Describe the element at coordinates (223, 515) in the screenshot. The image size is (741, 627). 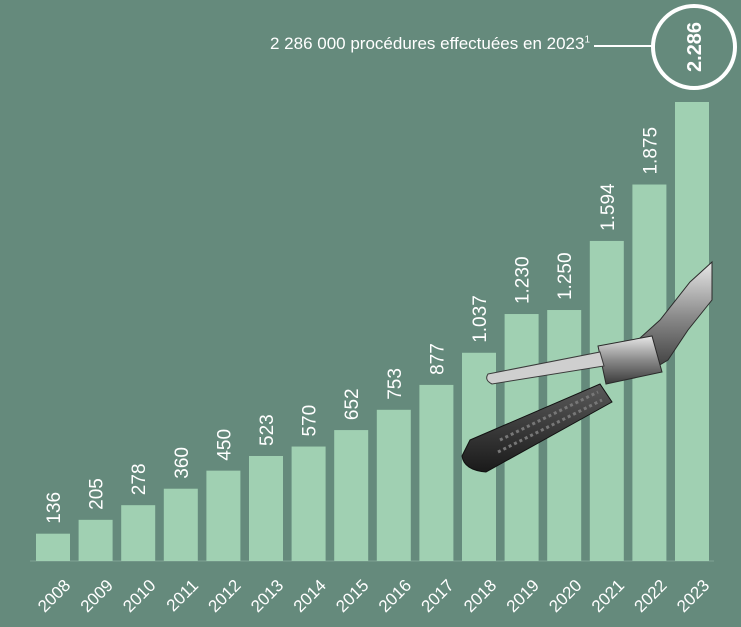
I see `bar-2012` at that location.